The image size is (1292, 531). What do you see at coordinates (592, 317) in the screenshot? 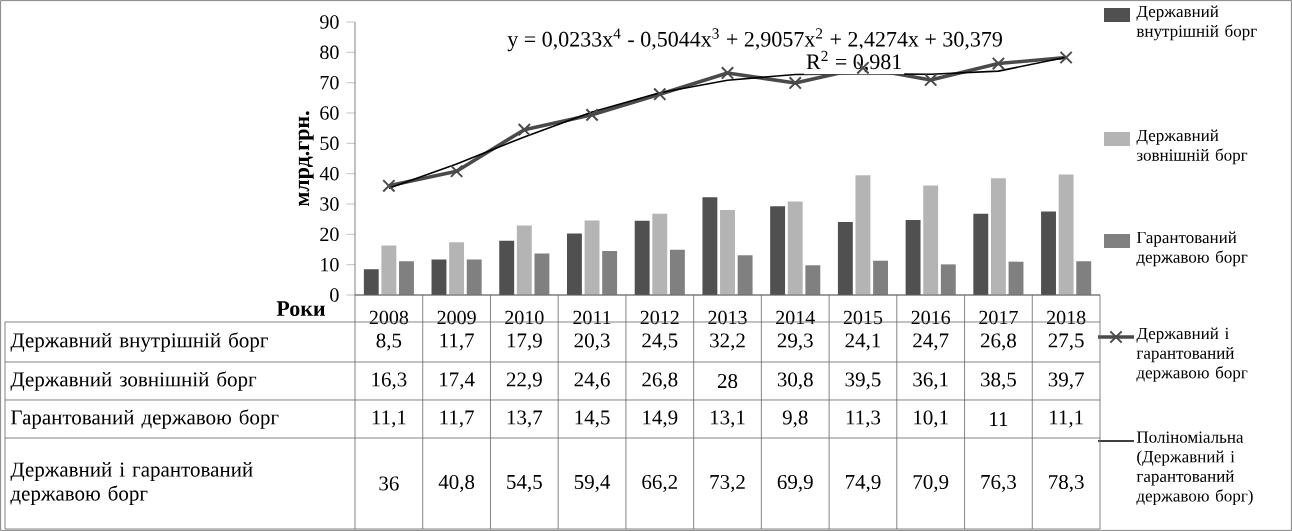
I see `x-tick-label: 2011` at bounding box center [592, 317].